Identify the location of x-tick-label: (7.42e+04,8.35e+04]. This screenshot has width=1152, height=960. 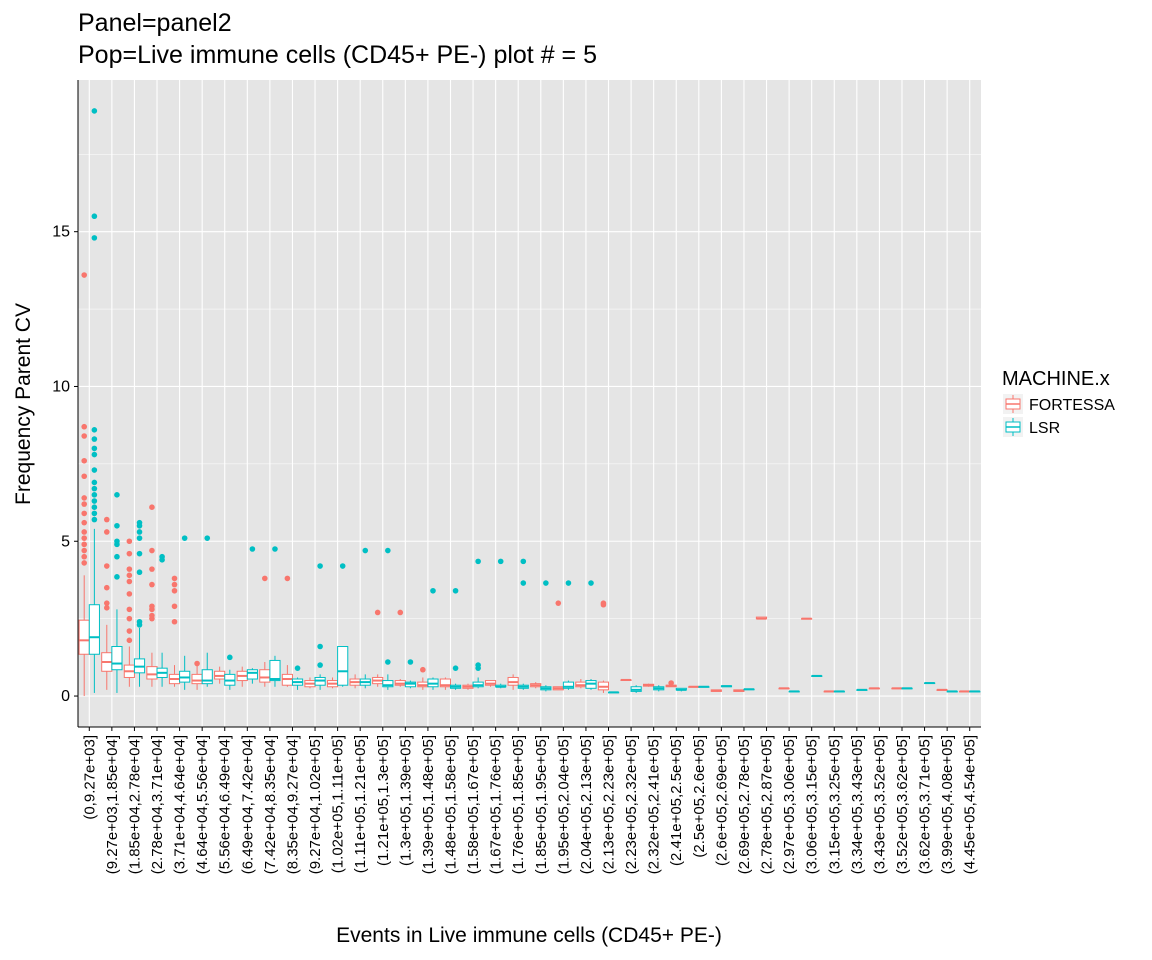
(270, 804).